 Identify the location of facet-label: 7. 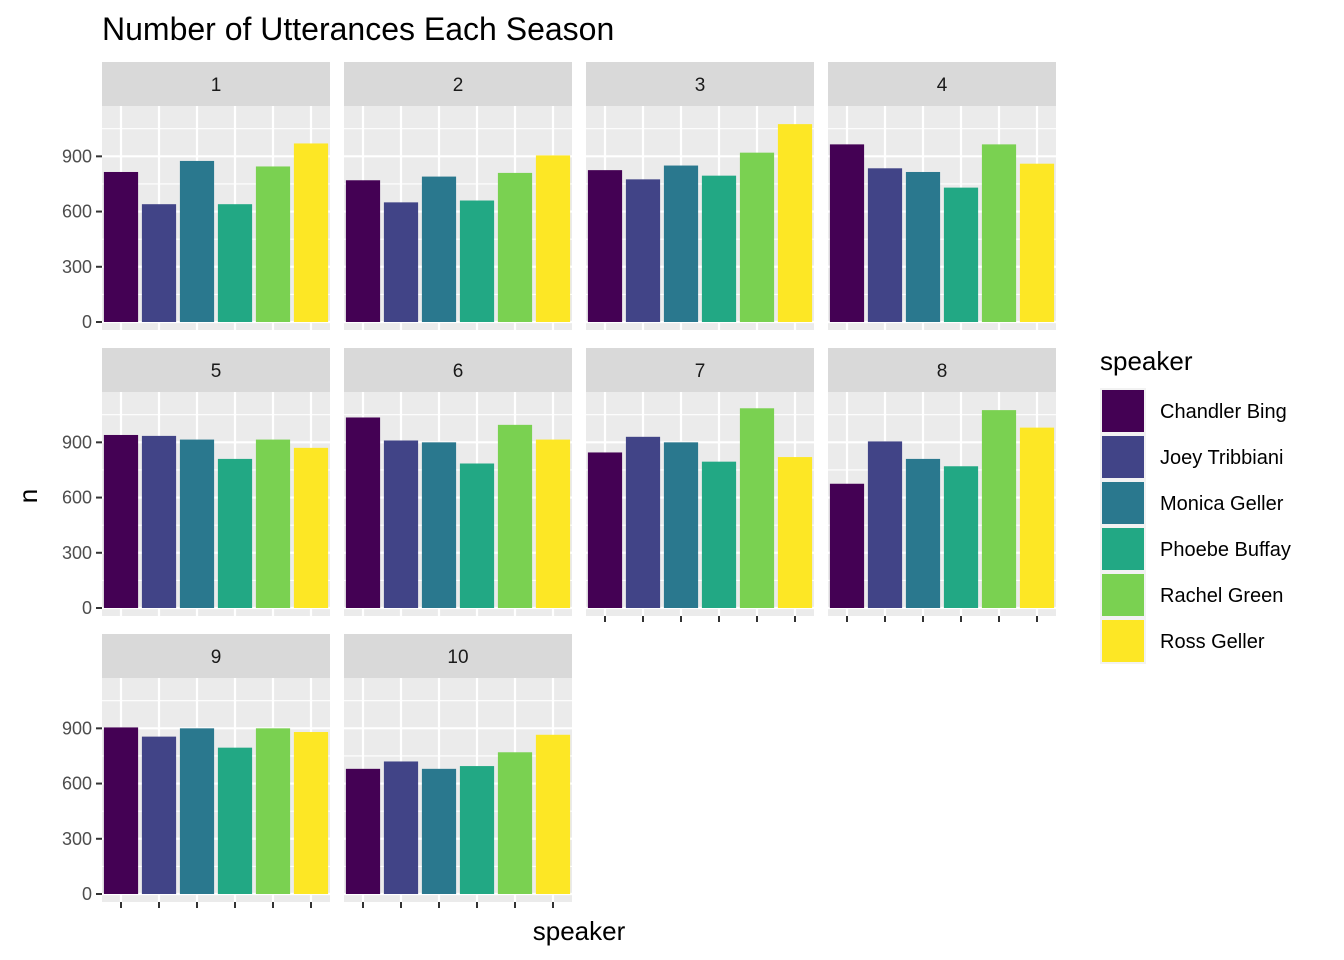
(700, 371).